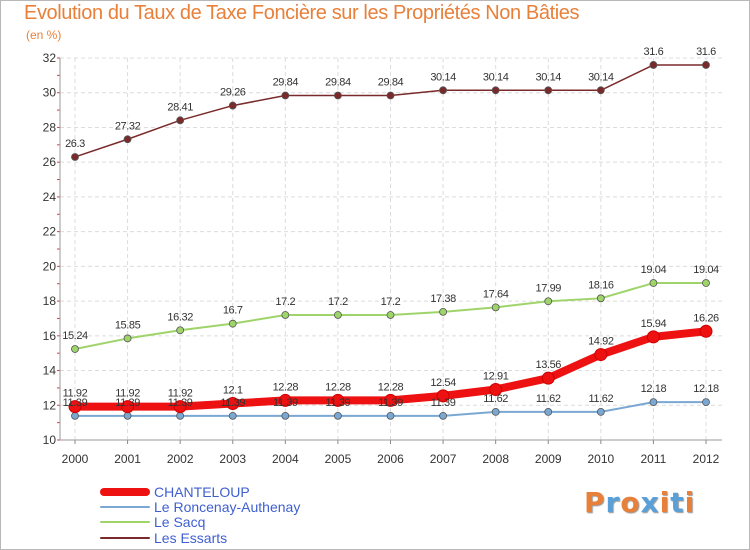  Describe the element at coordinates (496, 294) in the screenshot. I see `data-label-le-sacq: 17.64` at that location.